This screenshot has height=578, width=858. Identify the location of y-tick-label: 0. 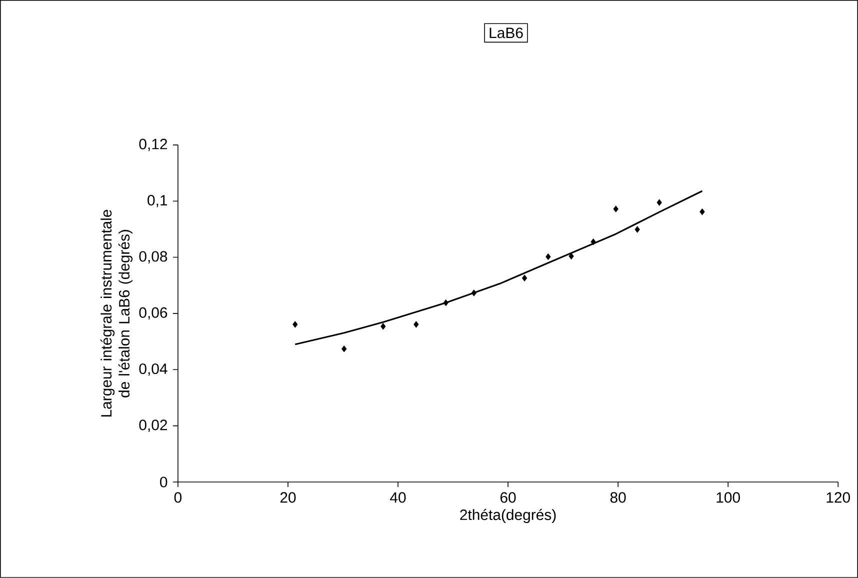
(164, 482).